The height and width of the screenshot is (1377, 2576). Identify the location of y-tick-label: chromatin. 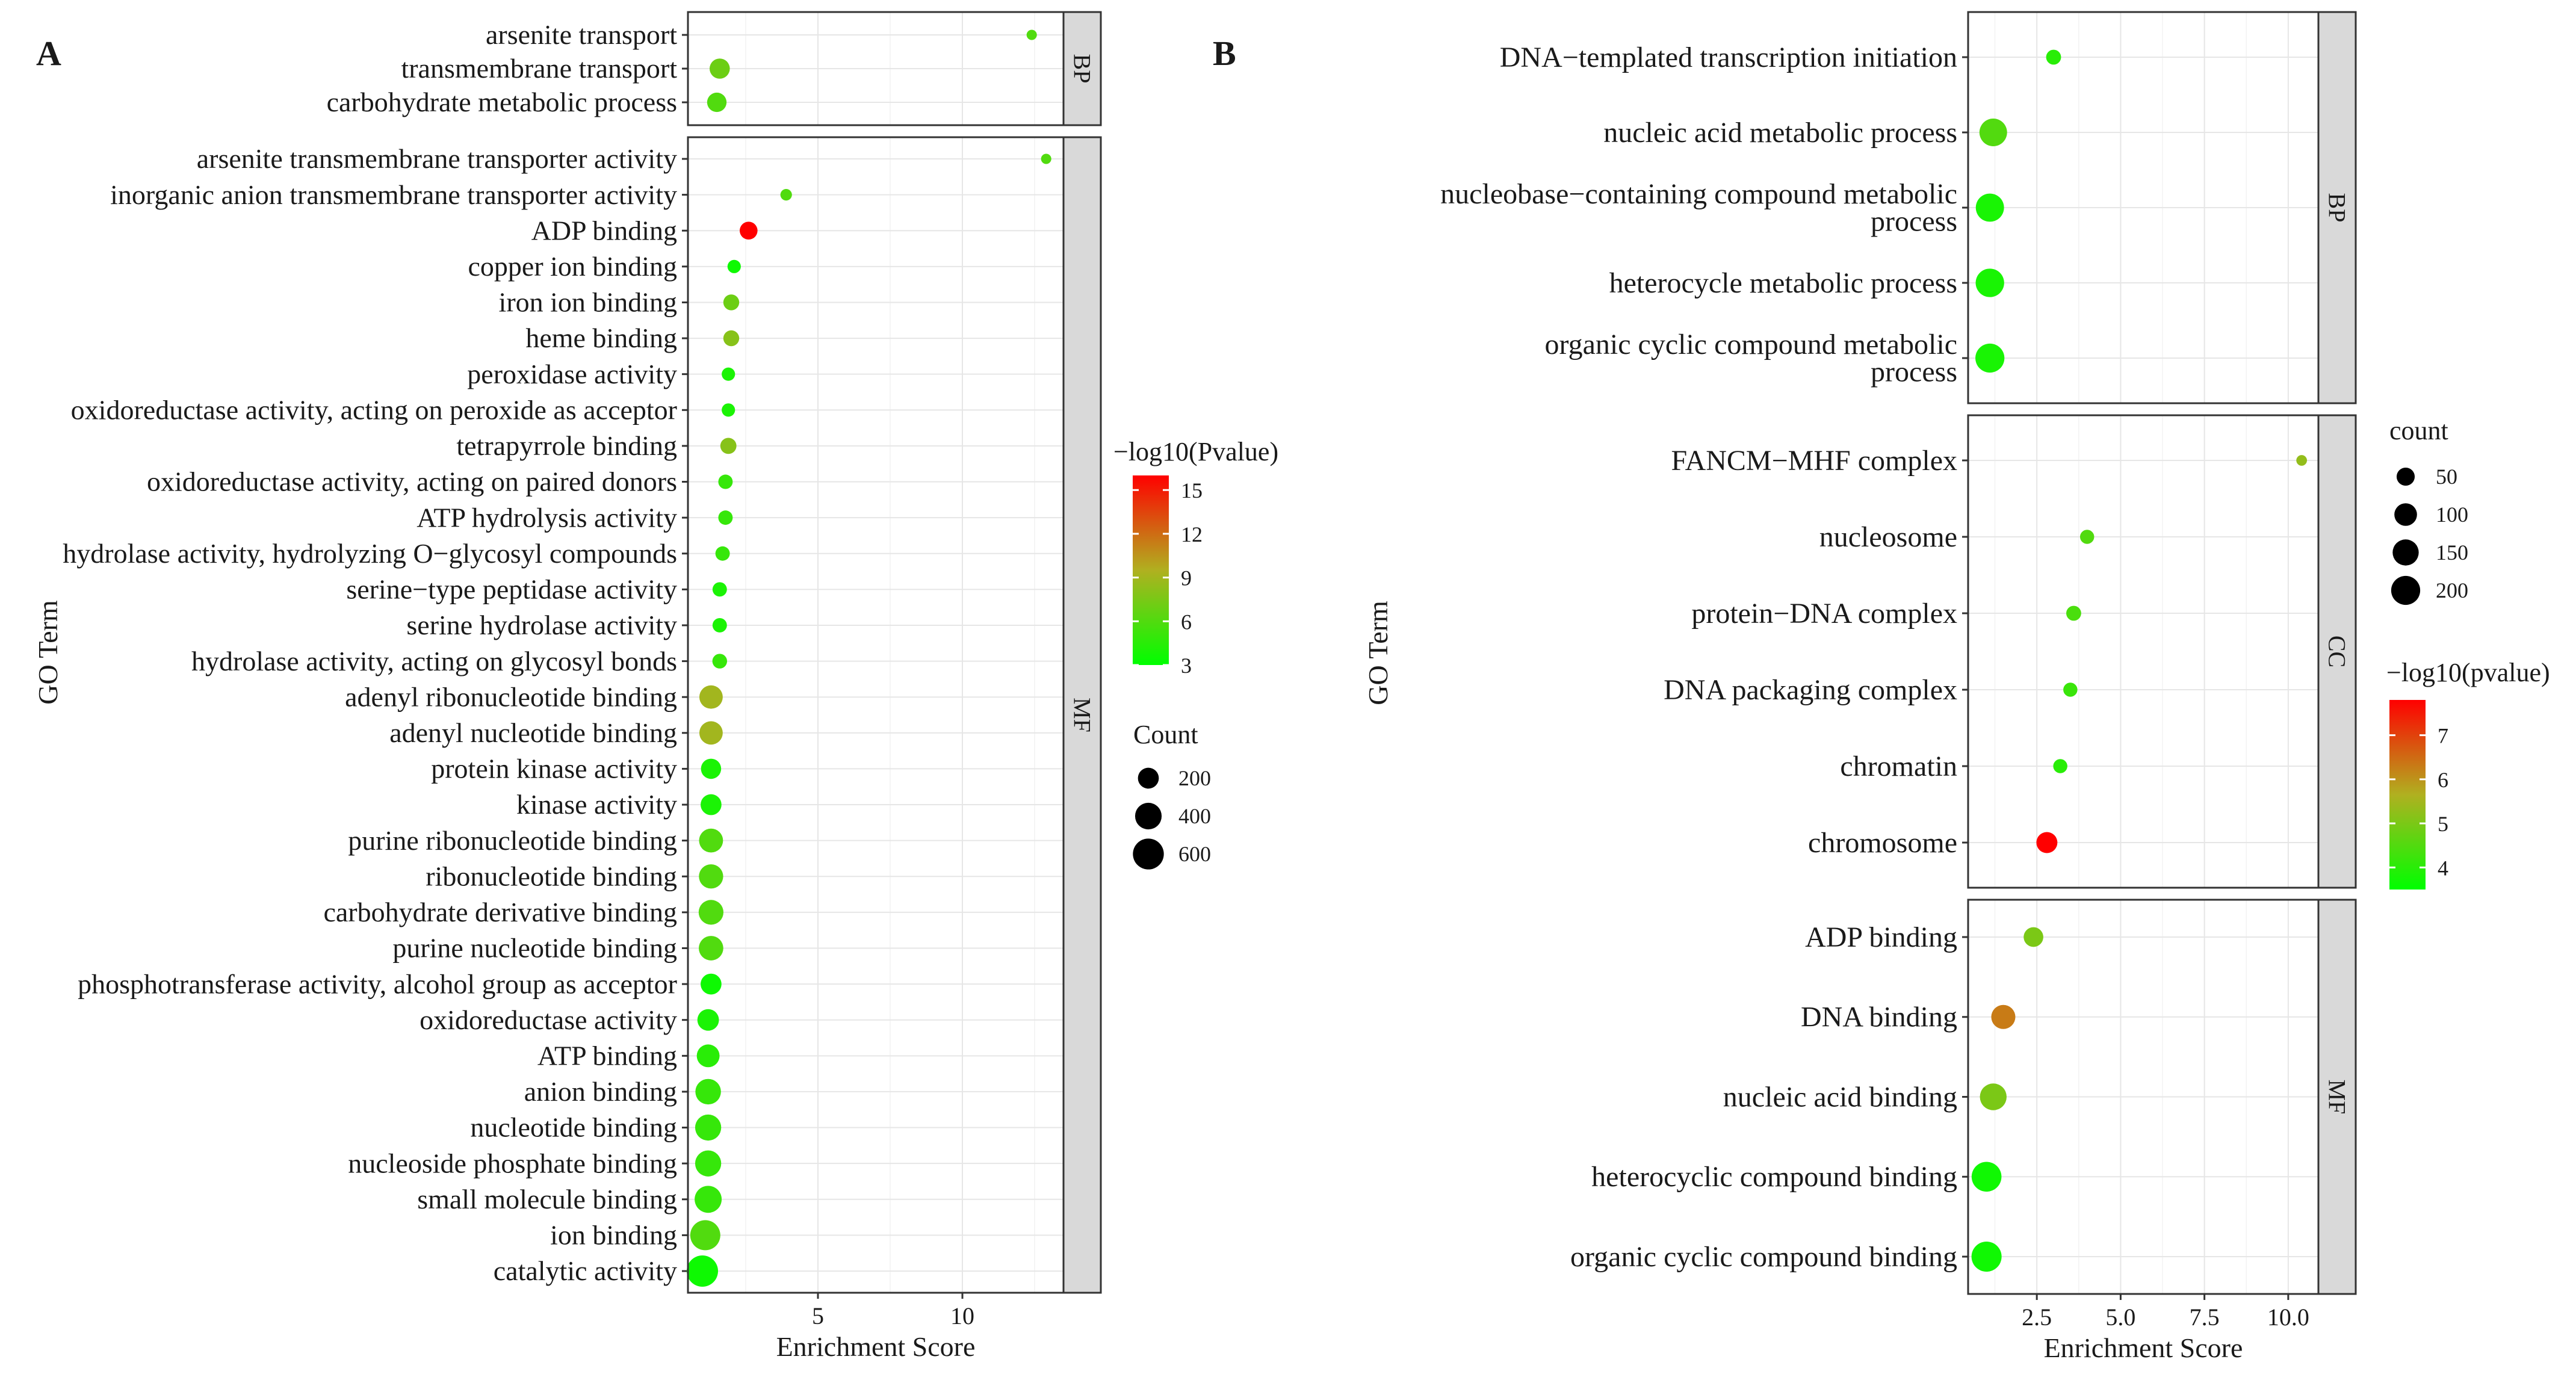
(1898, 766).